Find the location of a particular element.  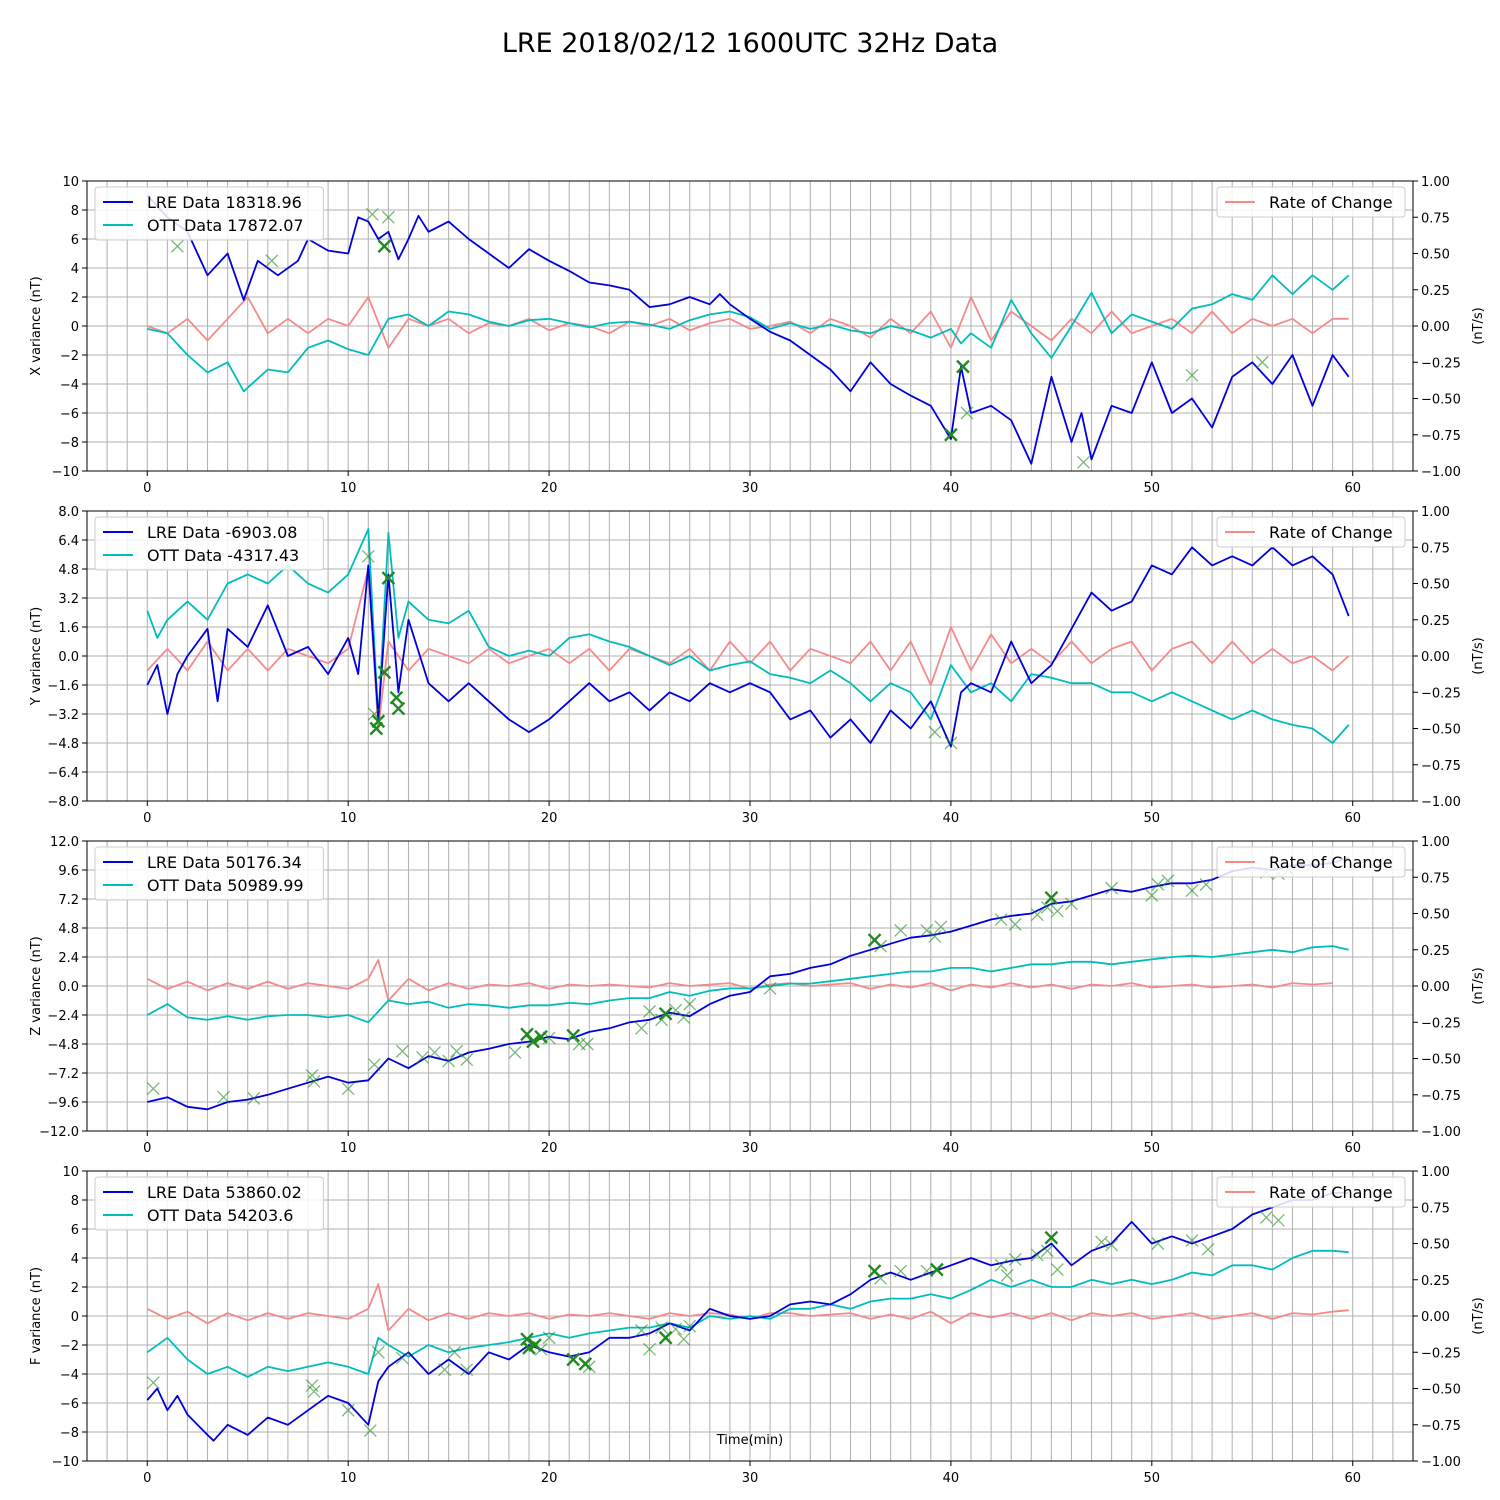

x-tick-label: 20 is located at coordinates (549, 488).